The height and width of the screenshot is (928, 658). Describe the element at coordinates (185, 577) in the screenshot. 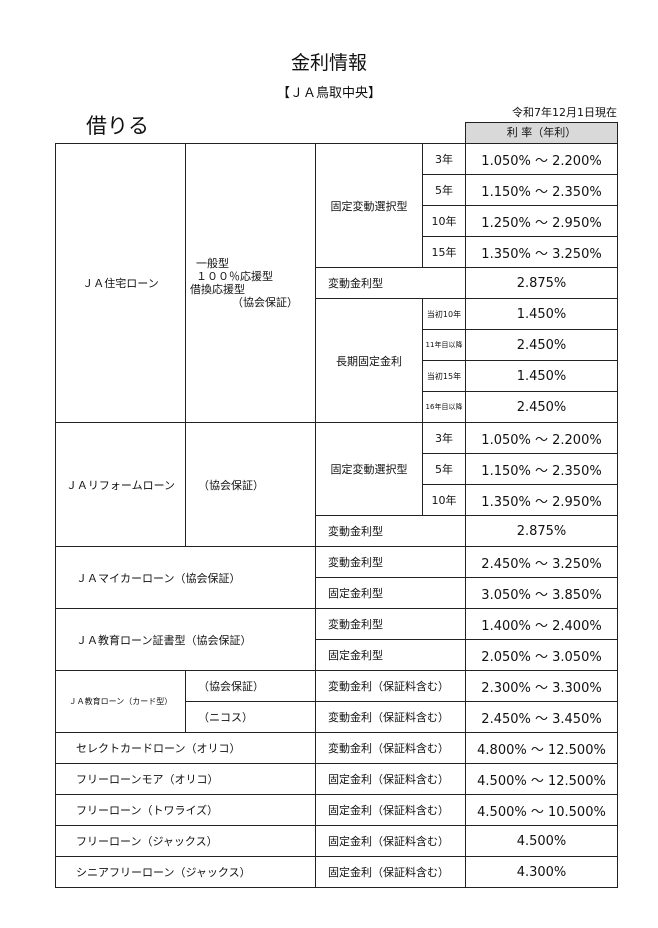

I see `mycar-loan-name: ＪＡマイカーローン（協会保証）` at that location.